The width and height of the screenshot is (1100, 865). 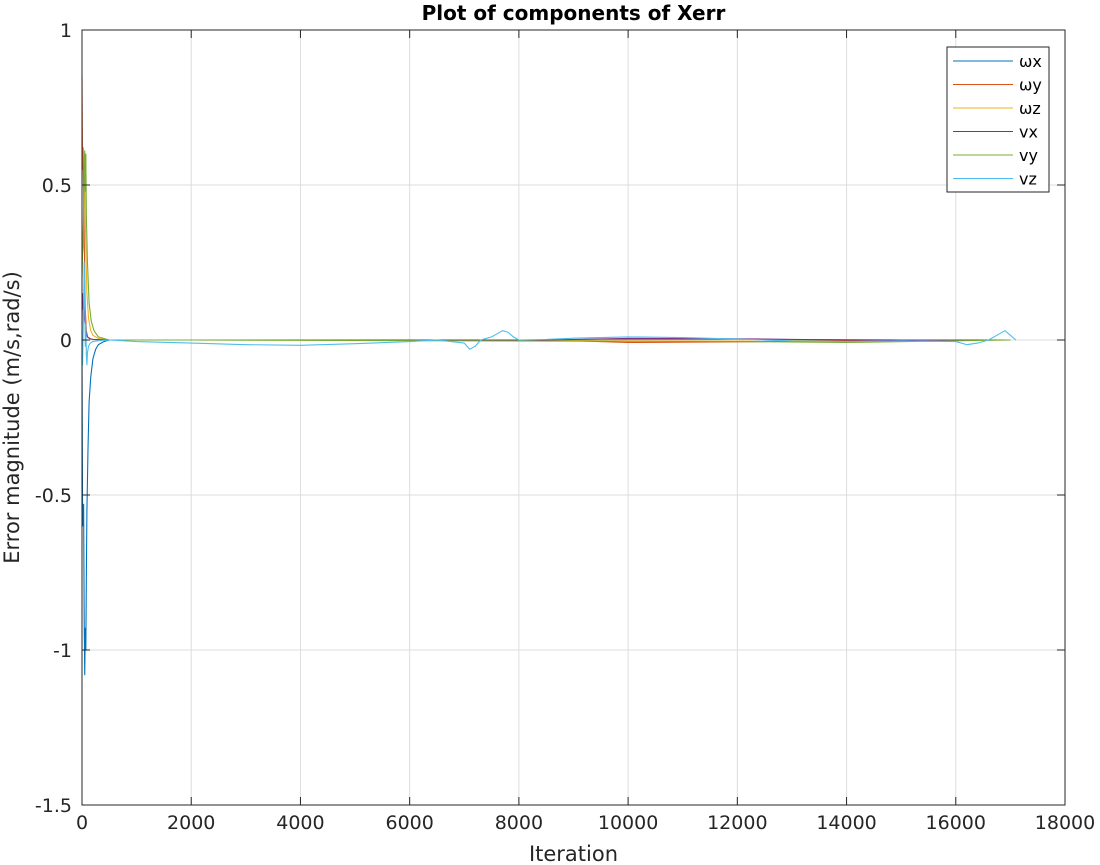 I want to click on legend: ωx ωy ωz vx vy vz, so click(x=998, y=119).